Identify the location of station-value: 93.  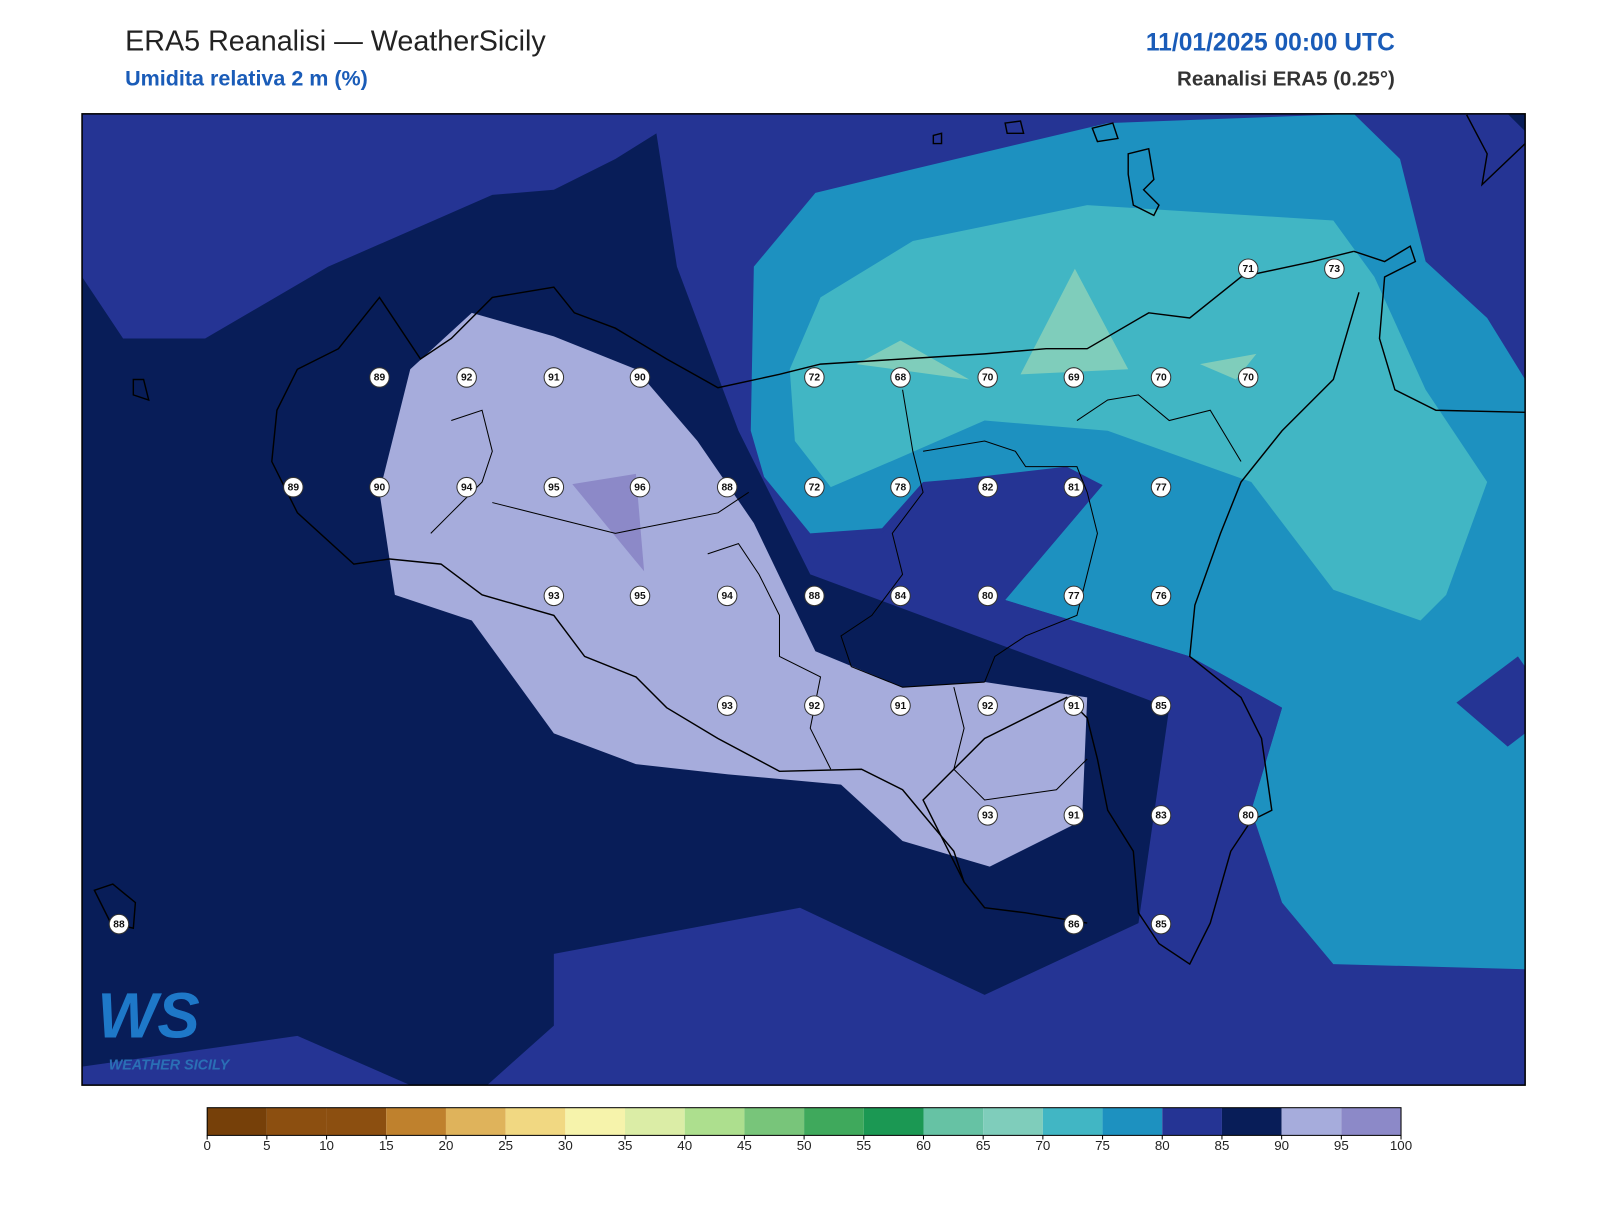
(554, 596).